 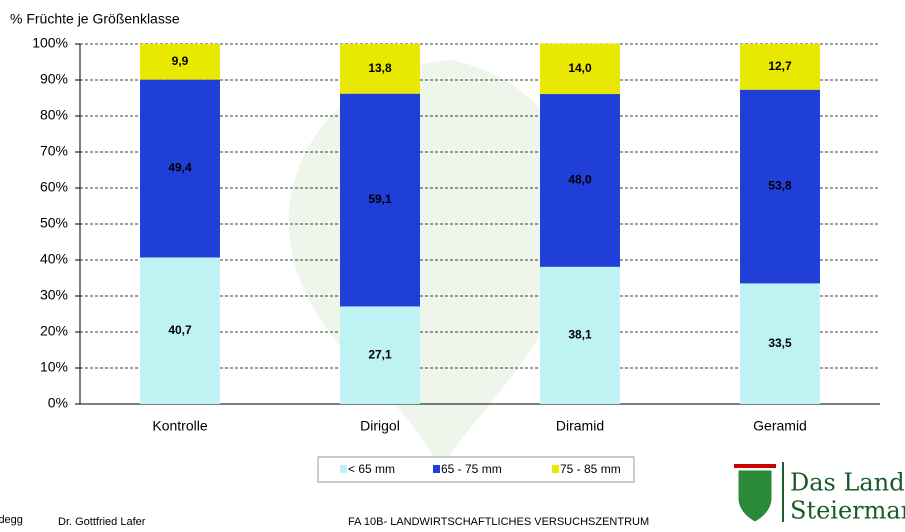 I want to click on value-label: 59,1, so click(x=380, y=199).